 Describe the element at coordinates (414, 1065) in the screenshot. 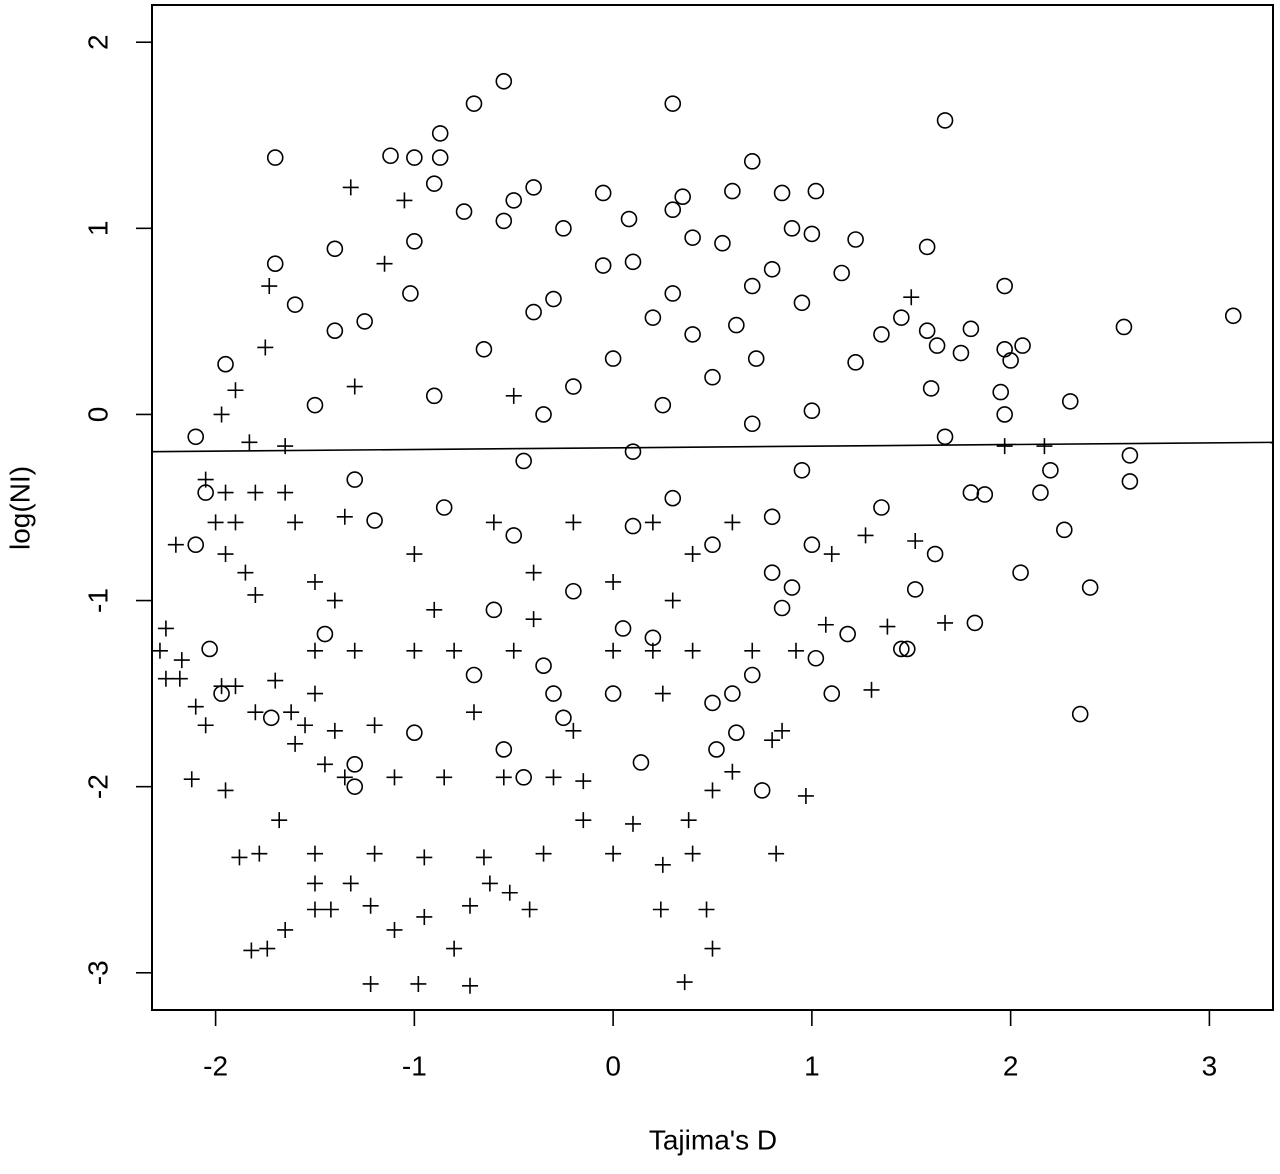

I see `x-tick-label: -1` at that location.